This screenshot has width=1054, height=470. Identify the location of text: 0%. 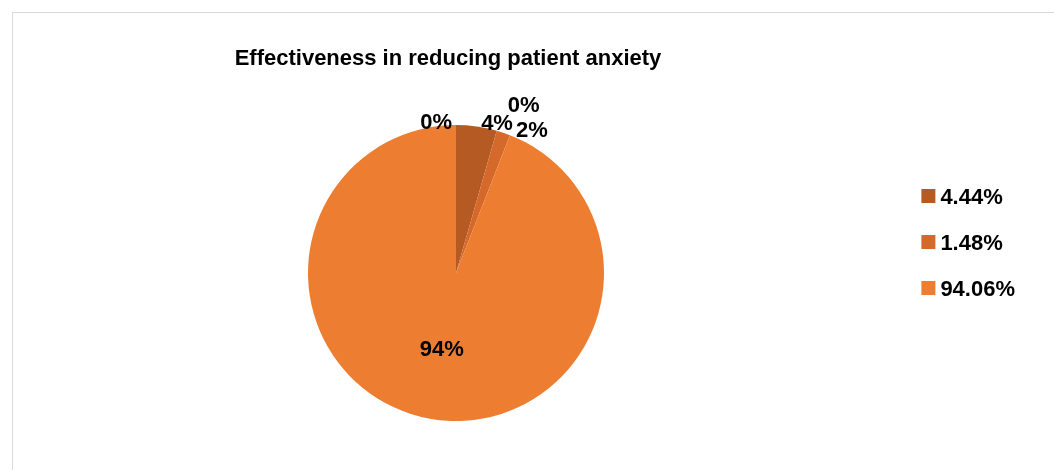
(436, 121).